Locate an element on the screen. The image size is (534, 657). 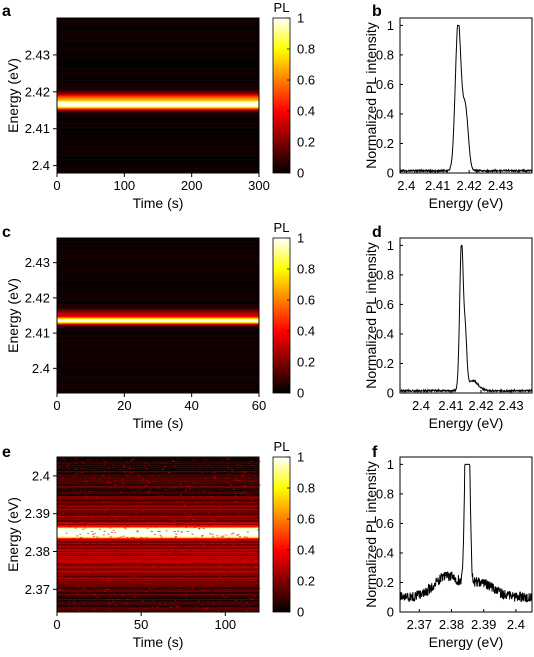
colorbar-tick-label: 0.6 is located at coordinates (306, 300).